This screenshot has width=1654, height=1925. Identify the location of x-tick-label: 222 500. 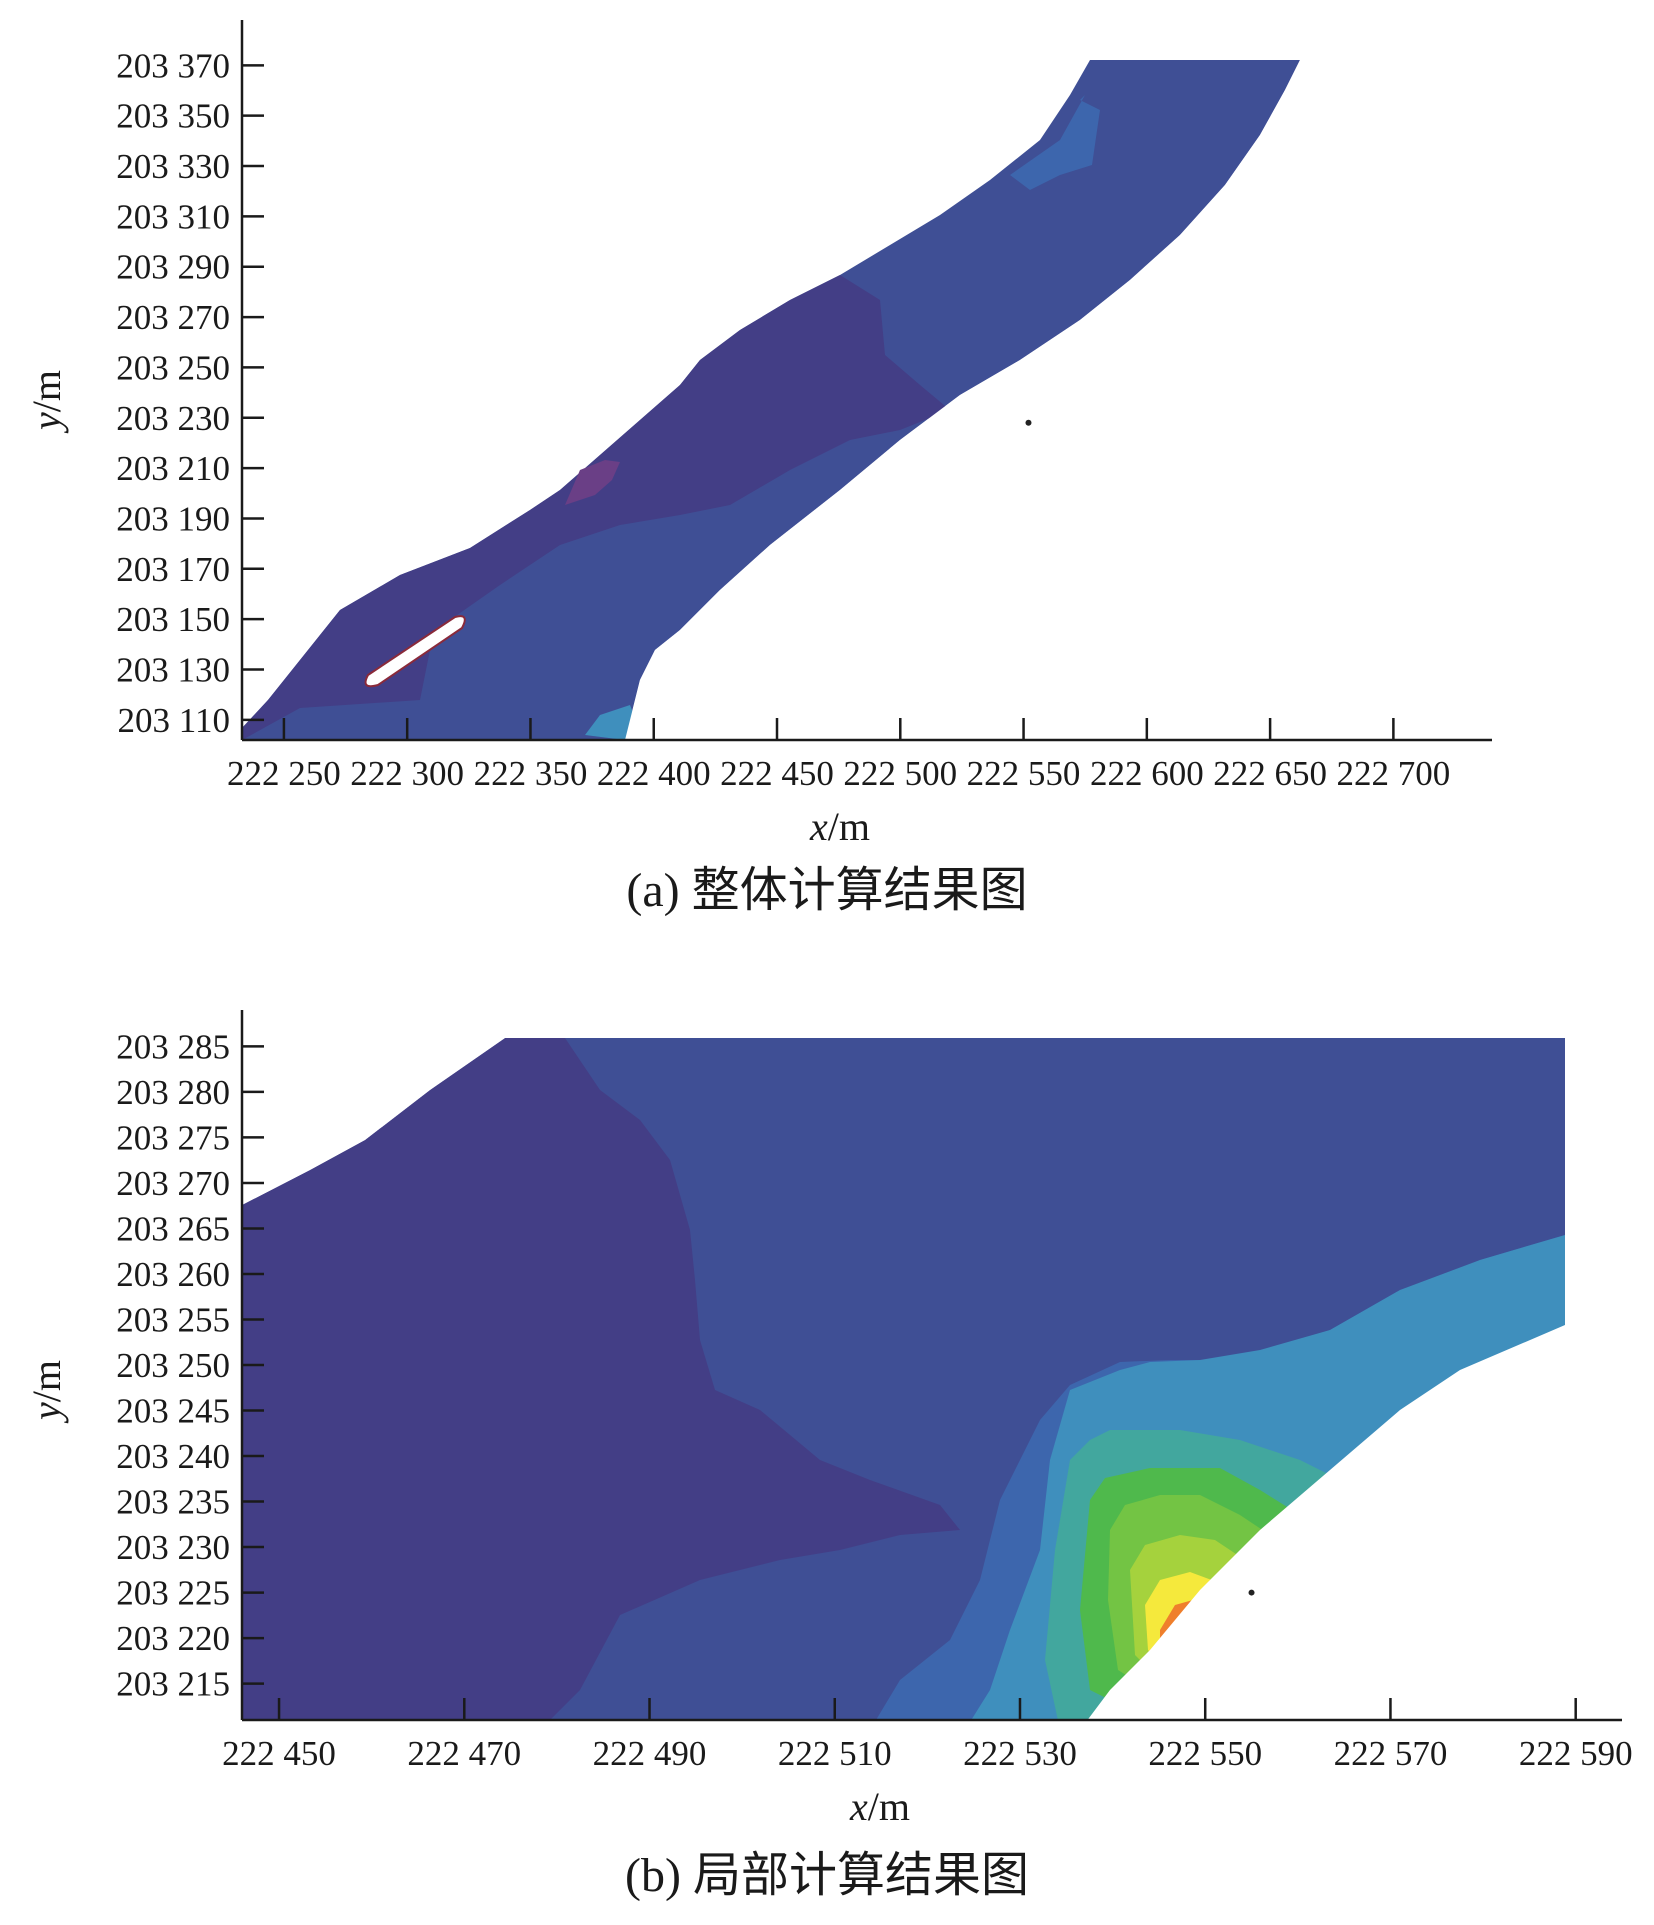
(900, 773).